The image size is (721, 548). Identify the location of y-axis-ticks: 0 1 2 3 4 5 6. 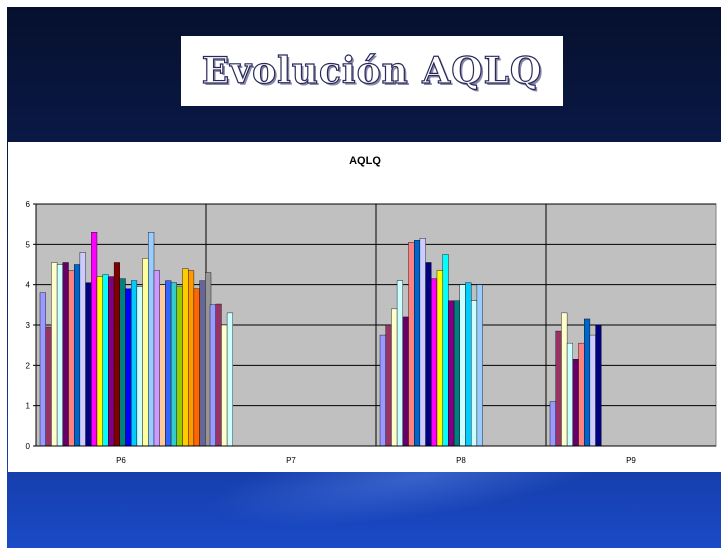
(31, 325).